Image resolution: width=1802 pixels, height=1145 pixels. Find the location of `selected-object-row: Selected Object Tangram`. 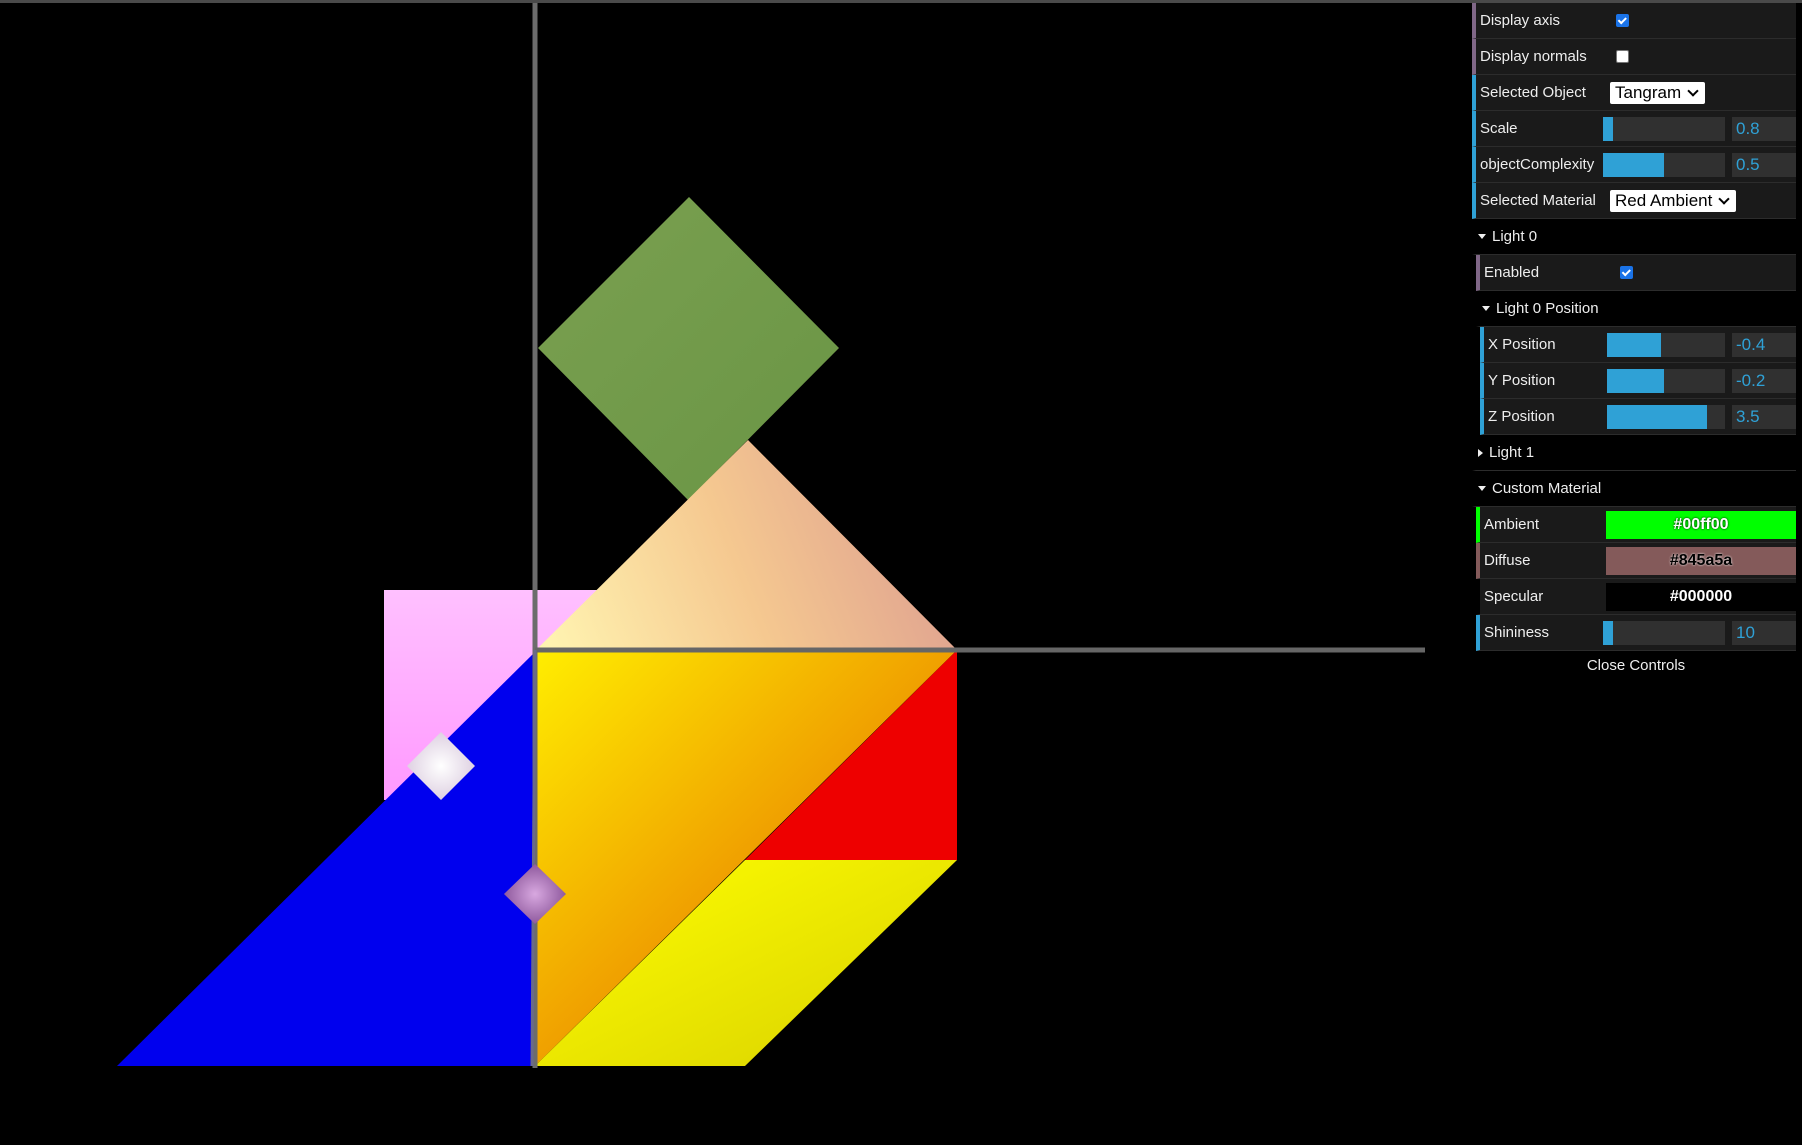

selected-object-row: Selected Object Tangram is located at coordinates (1634, 93).